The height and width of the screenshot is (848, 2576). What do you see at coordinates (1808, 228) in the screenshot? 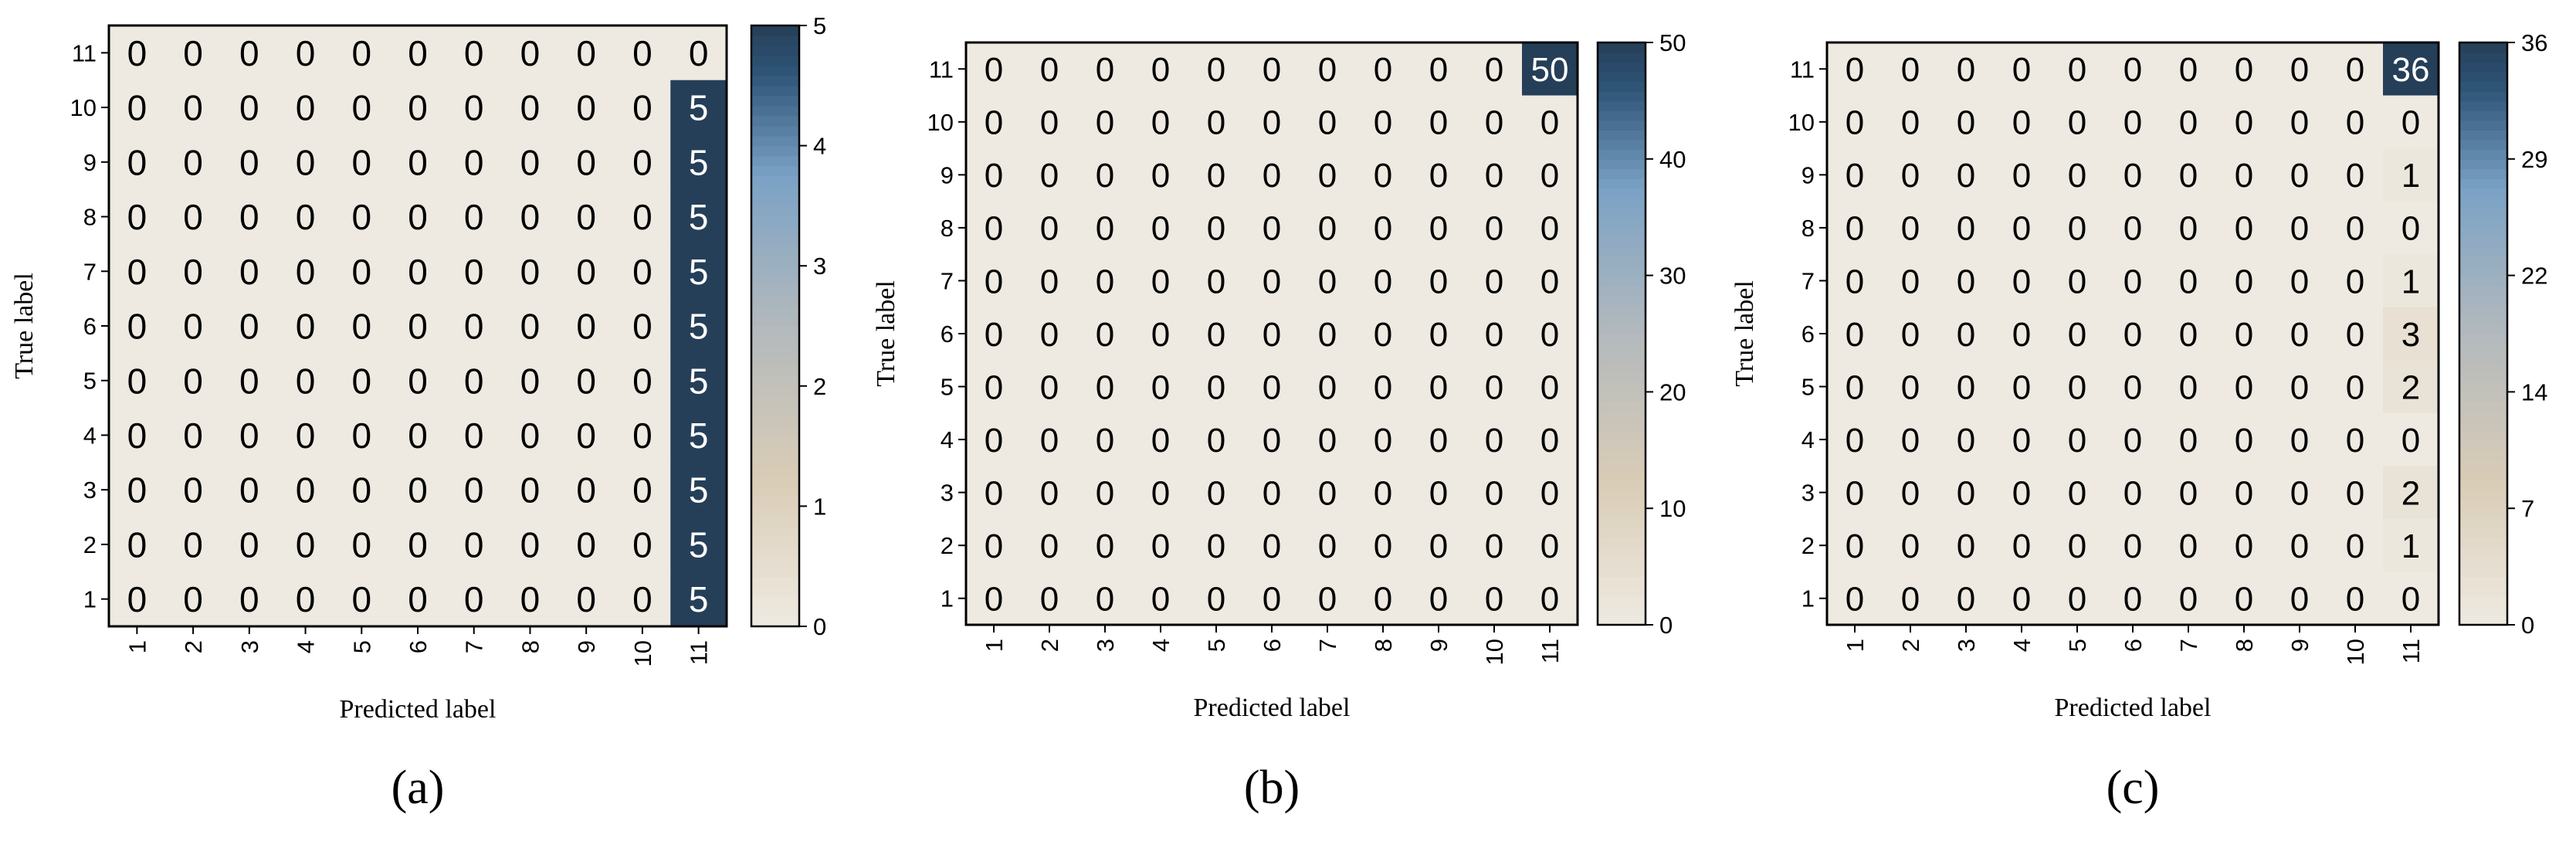
I see `y-tick-label: 8` at bounding box center [1808, 228].